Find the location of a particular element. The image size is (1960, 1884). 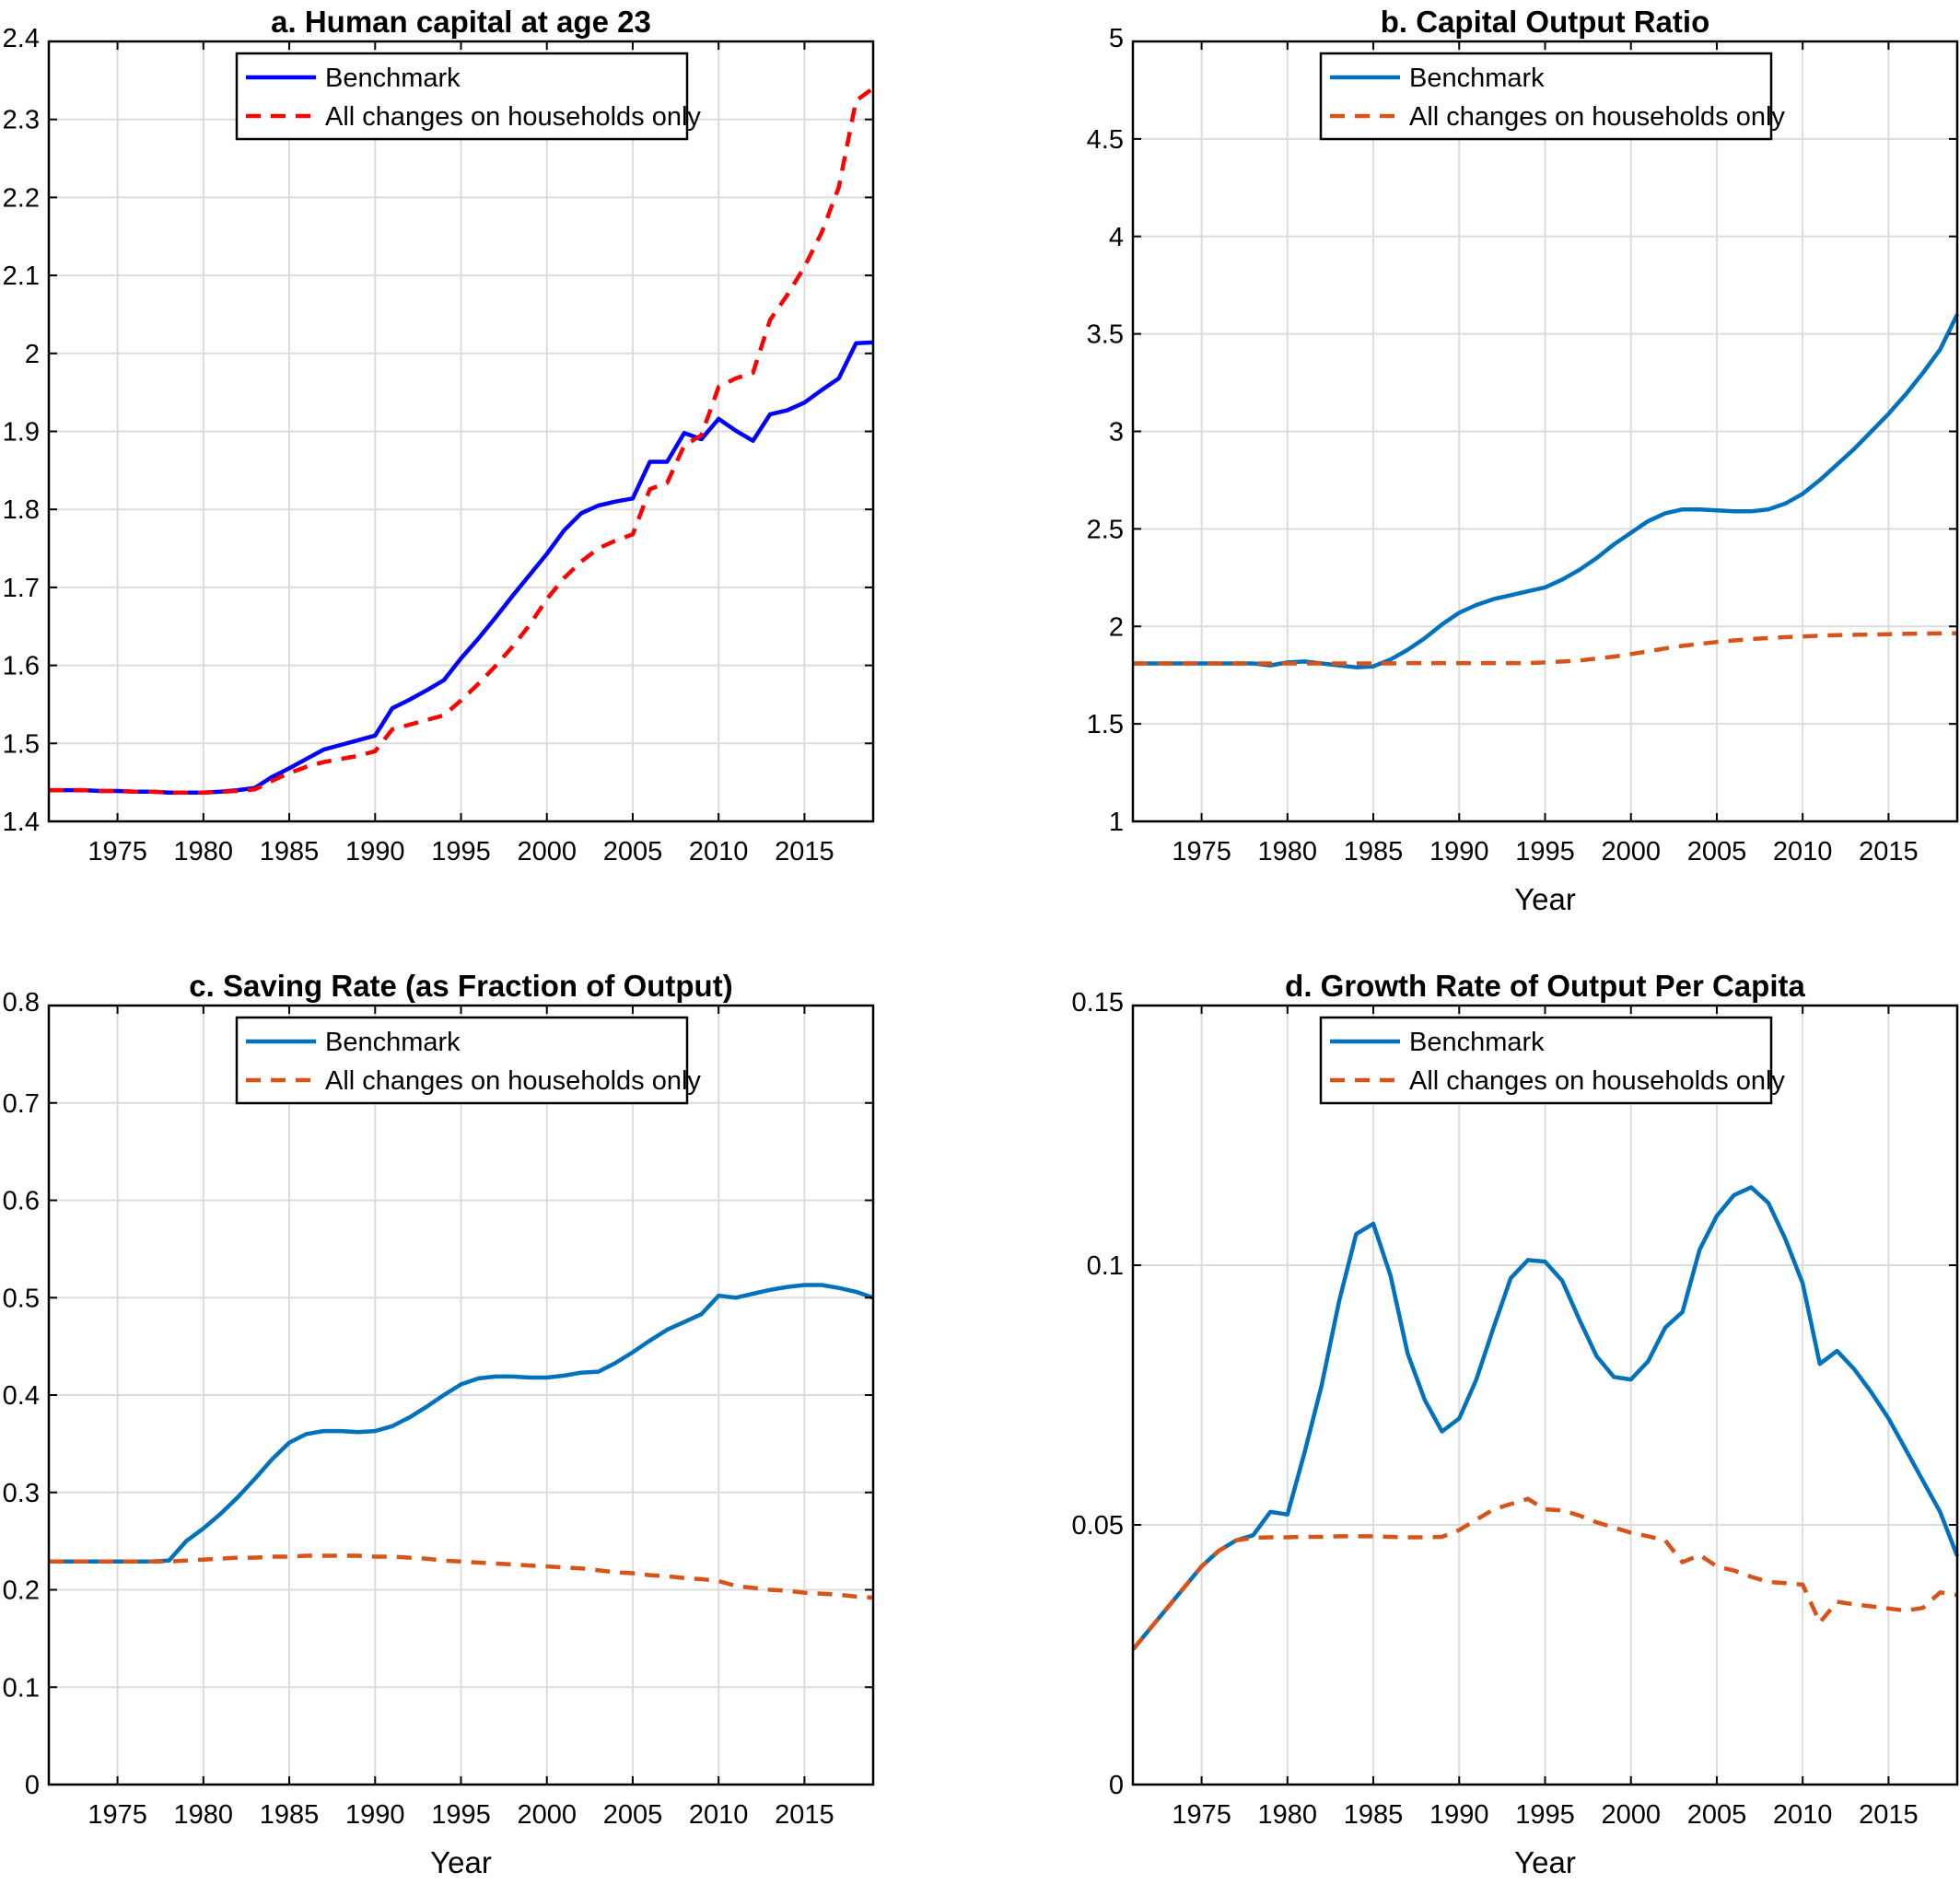

y-tick-label: 3 is located at coordinates (1116, 433).